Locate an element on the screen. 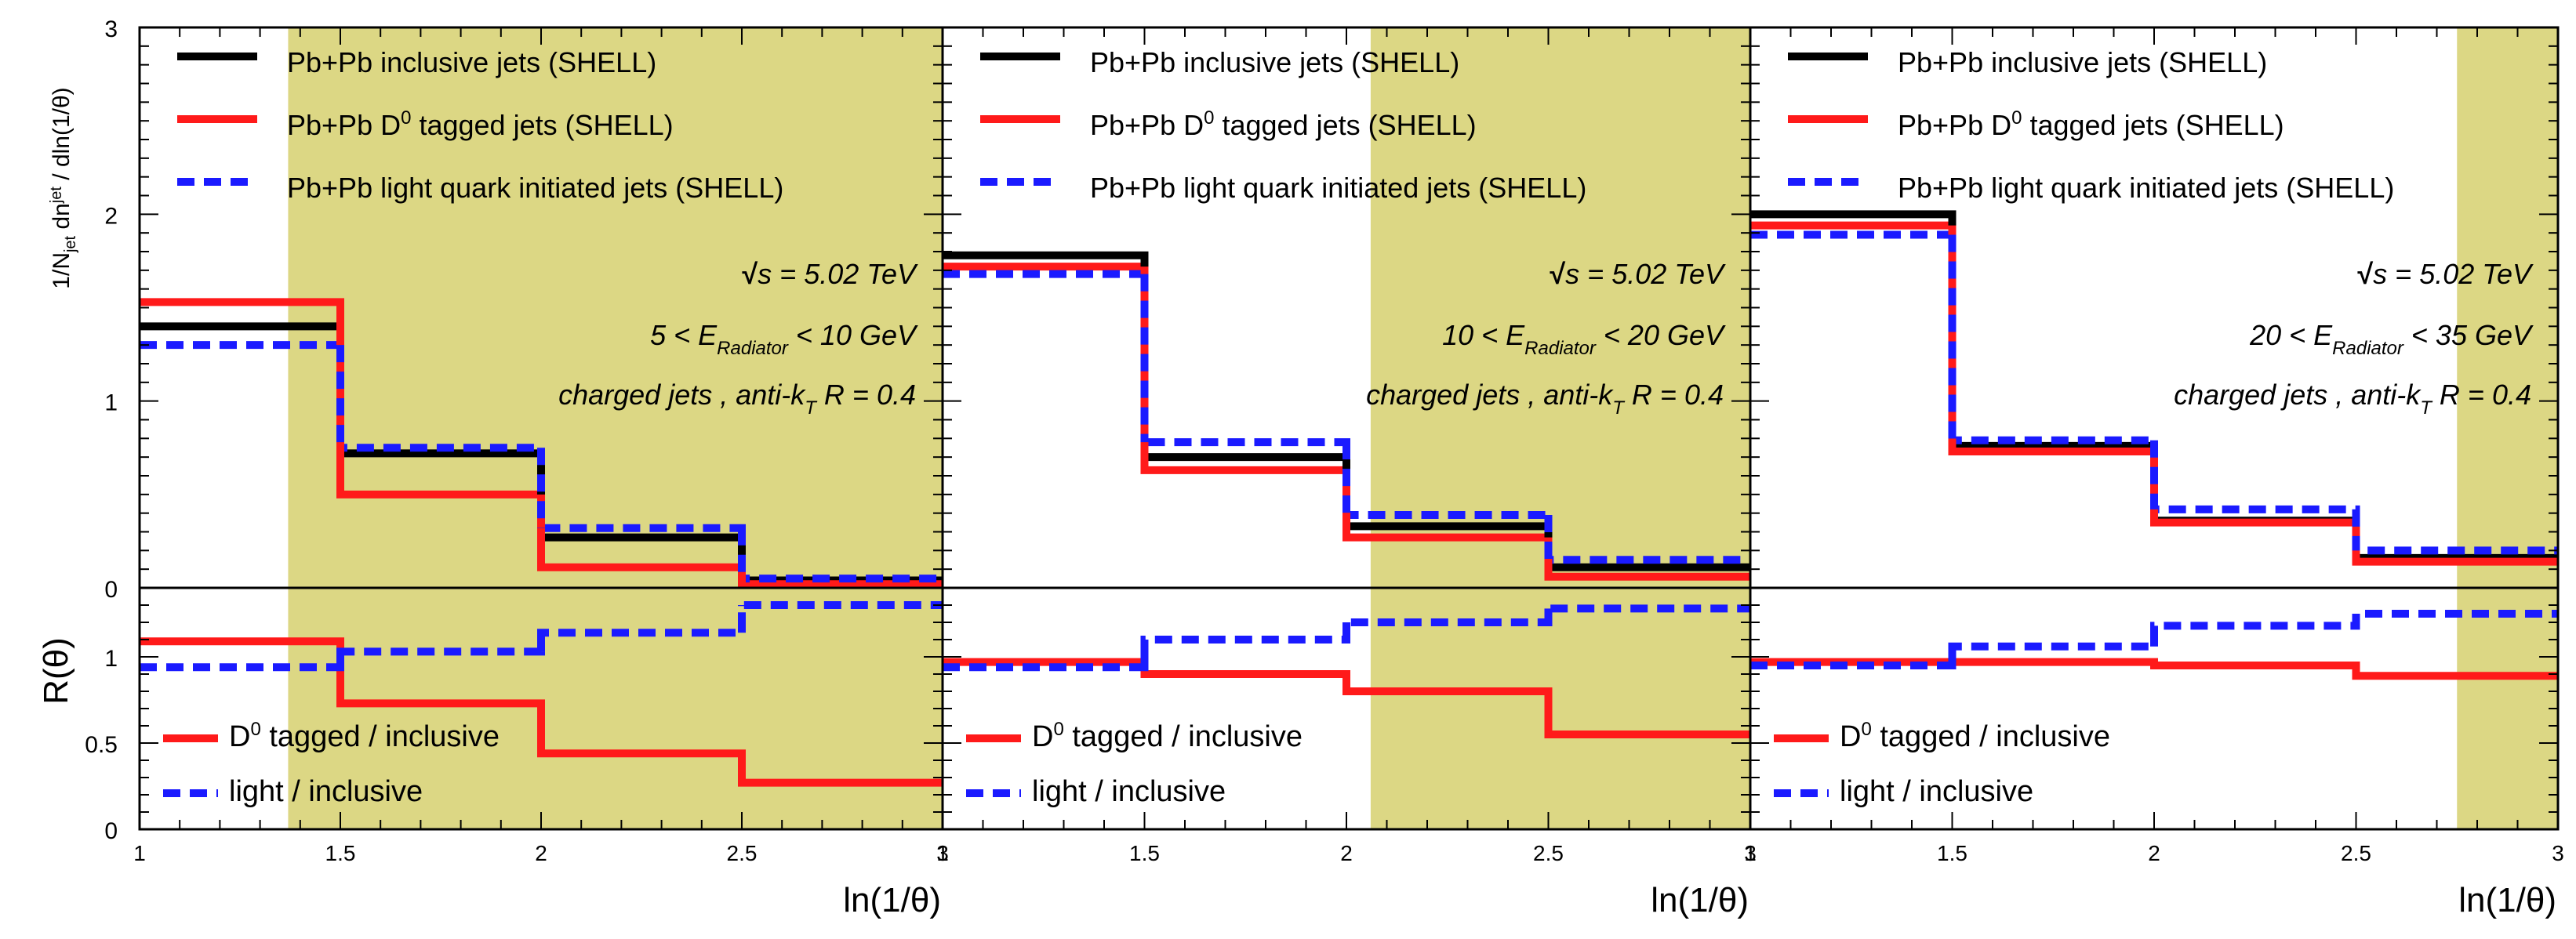 The image size is (2576, 939). bottom-y-tick-label: 0.5 is located at coordinates (101, 745).